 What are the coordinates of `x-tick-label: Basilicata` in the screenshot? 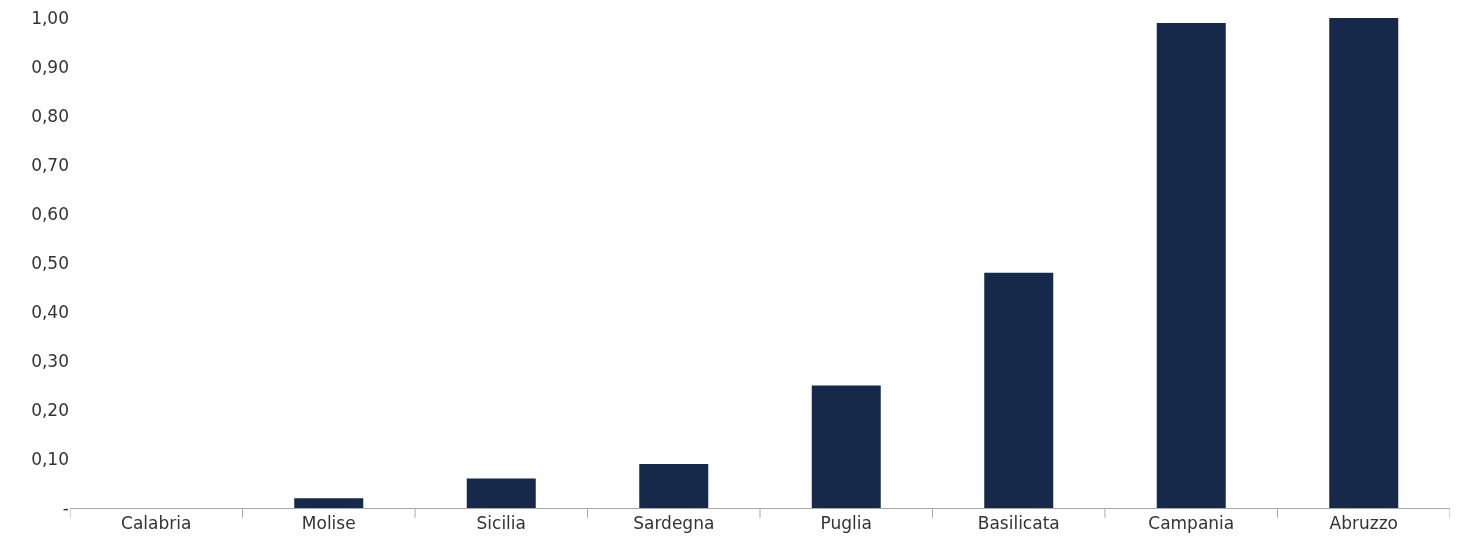 It's located at (1018, 523).